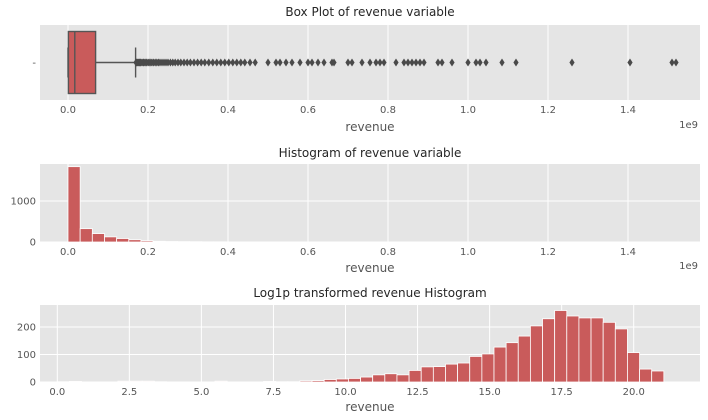 The height and width of the screenshot is (420, 708). What do you see at coordinates (468, 252) in the screenshot?
I see `revenue-histogram-x-tick-label: 1.0` at bounding box center [468, 252].